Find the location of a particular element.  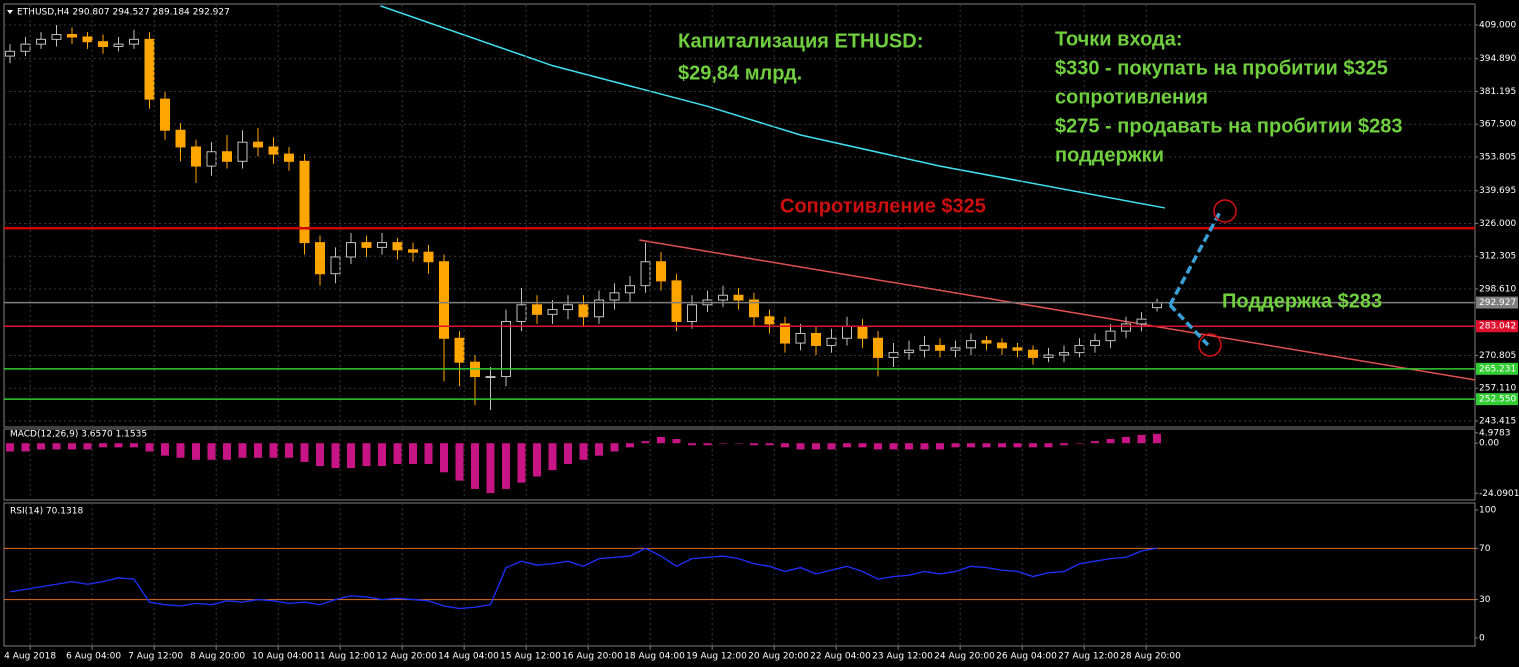

x-tick-label: 23 Aug 12:00 is located at coordinates (902, 657).